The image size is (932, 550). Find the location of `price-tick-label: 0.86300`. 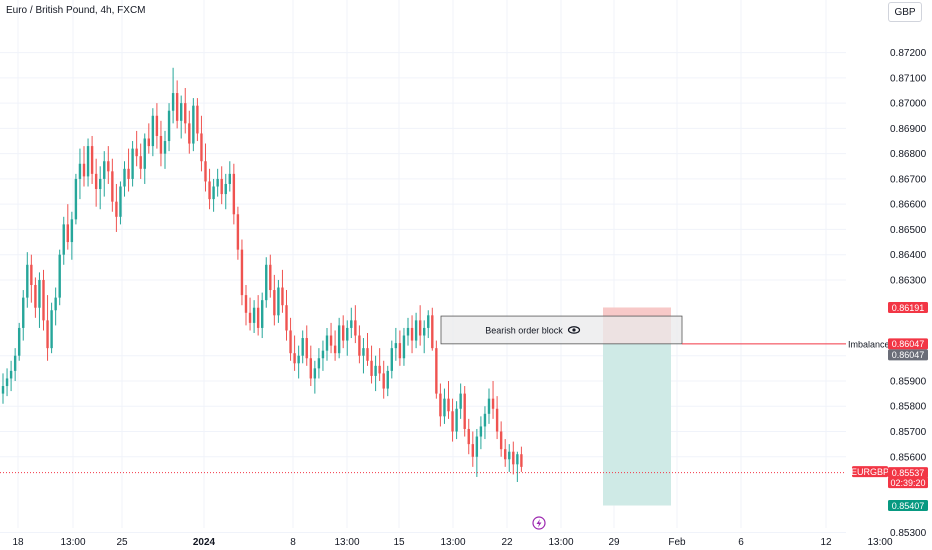

price-tick-label: 0.86300 is located at coordinates (908, 280).